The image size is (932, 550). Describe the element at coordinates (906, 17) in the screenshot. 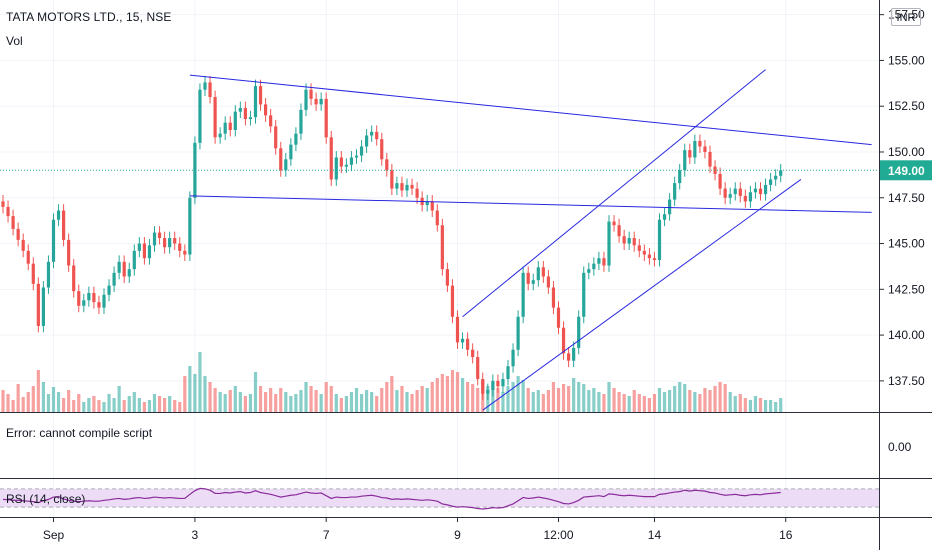

I see `currency-badge: INR` at that location.